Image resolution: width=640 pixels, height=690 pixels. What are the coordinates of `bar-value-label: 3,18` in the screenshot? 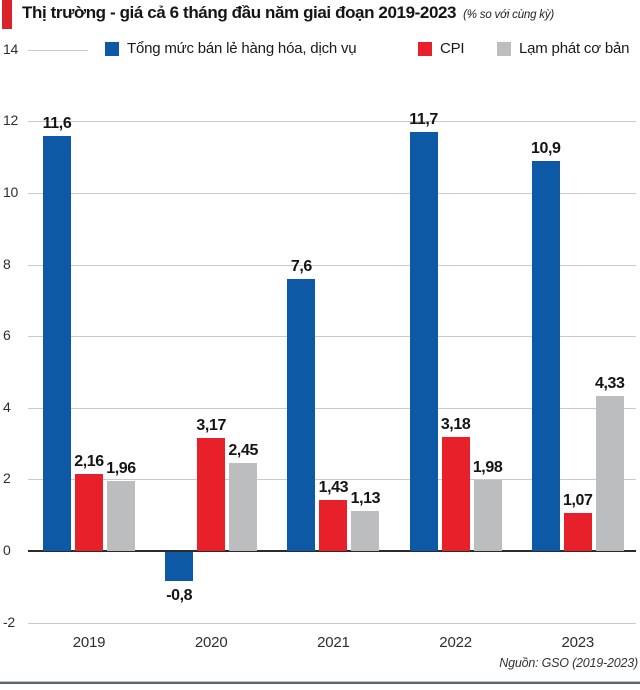 It's located at (455, 425).